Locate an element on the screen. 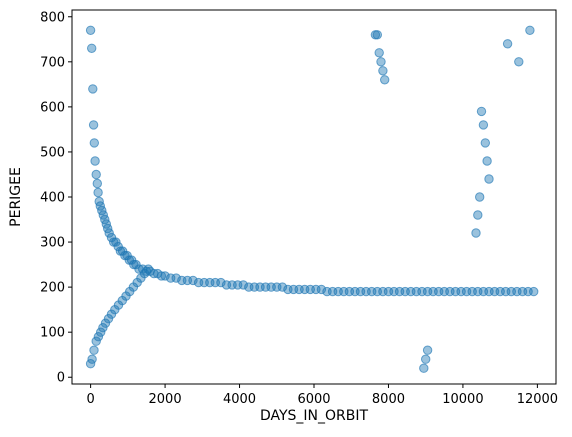 The width and height of the screenshot is (572, 437). x-tick-label: 4000 is located at coordinates (239, 399).